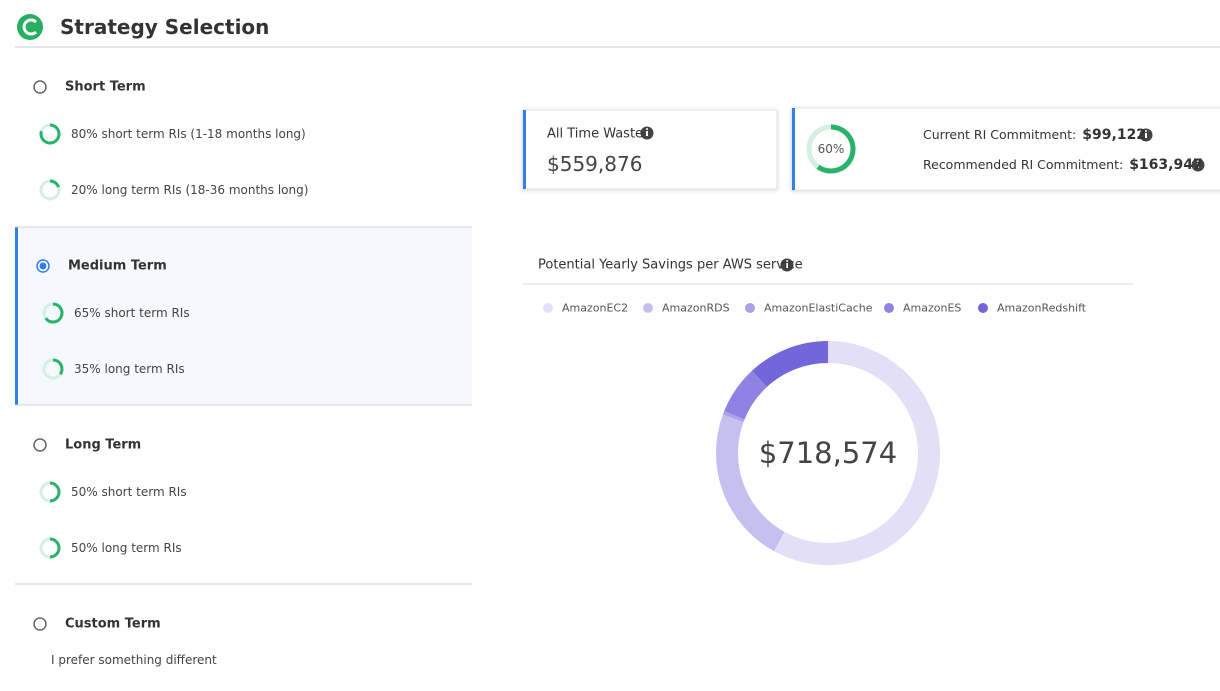 The height and width of the screenshot is (691, 1220). Describe the element at coordinates (1000, 134) in the screenshot. I see `commitment-text: Current RI Commitment:` at that location.